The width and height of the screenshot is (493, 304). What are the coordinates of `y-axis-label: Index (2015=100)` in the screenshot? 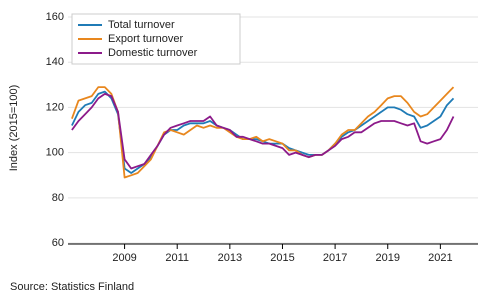 It's located at (14, 128).